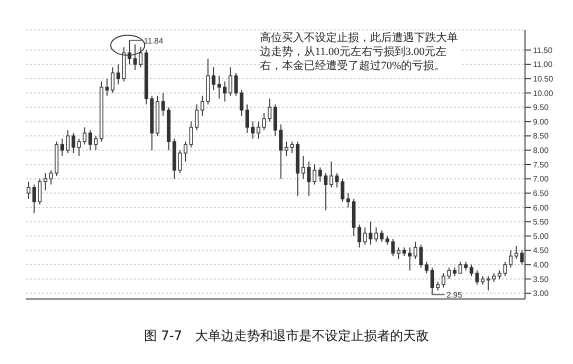 The width and height of the screenshot is (573, 364). What do you see at coordinates (541, 179) in the screenshot?
I see `y-tick-label: 7.00` at bounding box center [541, 179].